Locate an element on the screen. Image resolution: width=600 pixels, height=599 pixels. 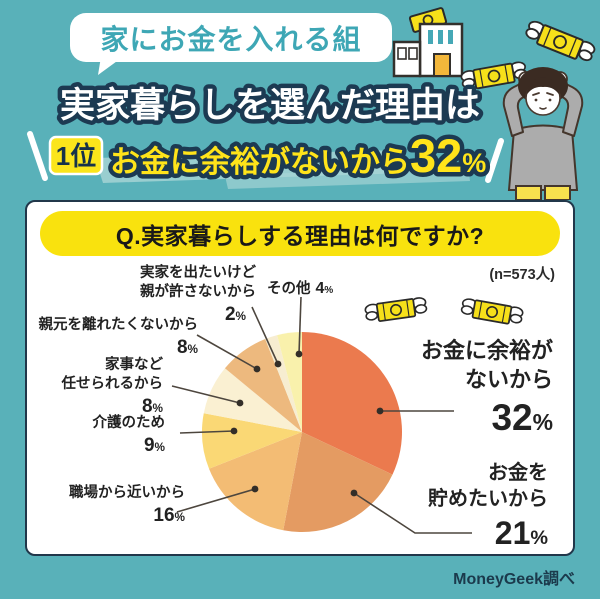
title-line2: お金に余裕がないから32% is located at coordinates (298, 155).